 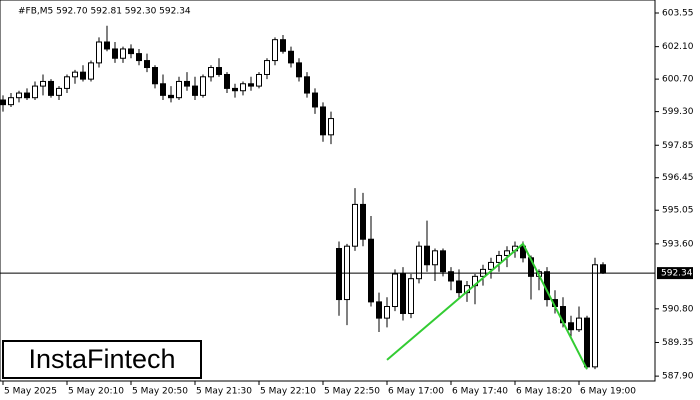 I want to click on last-price-label: 592.34, so click(x=677, y=274).